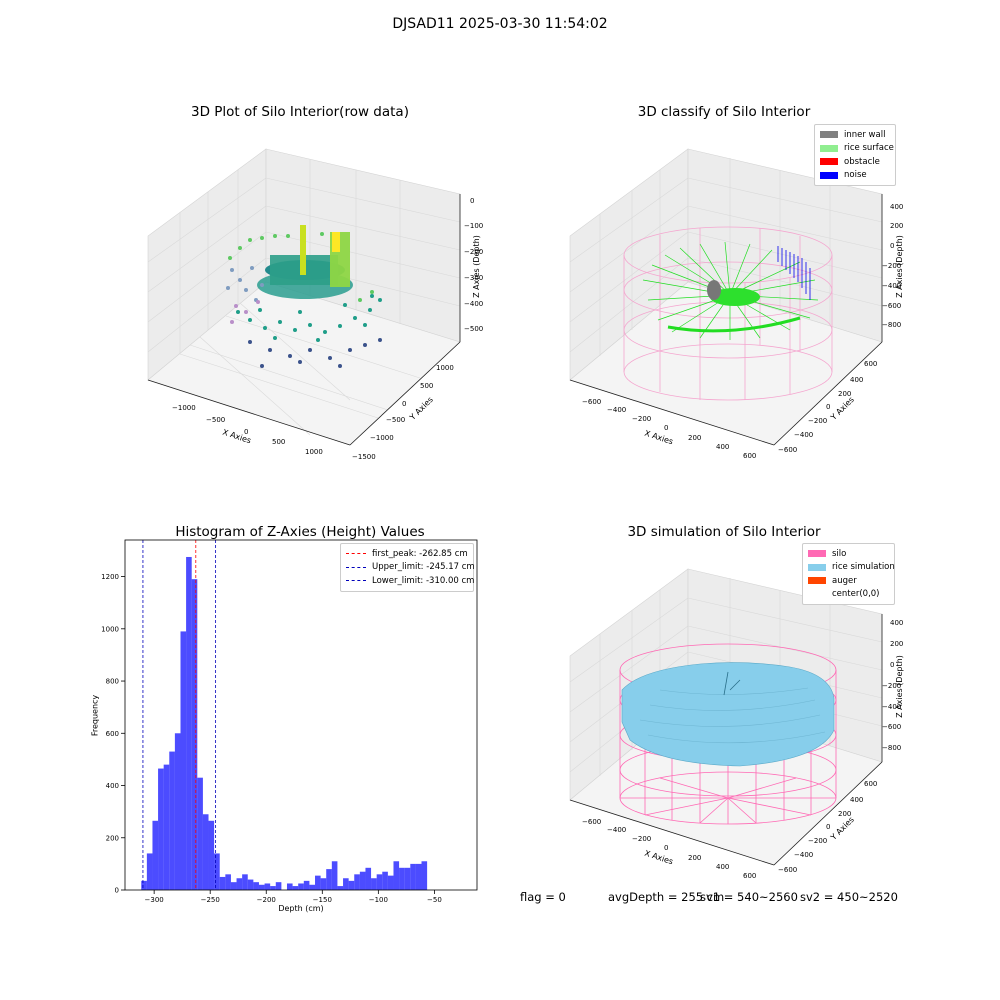 This screenshot has width=1000, height=1000. What do you see at coordinates (855, 175) in the screenshot?
I see `legend-label: noise` at bounding box center [855, 175].